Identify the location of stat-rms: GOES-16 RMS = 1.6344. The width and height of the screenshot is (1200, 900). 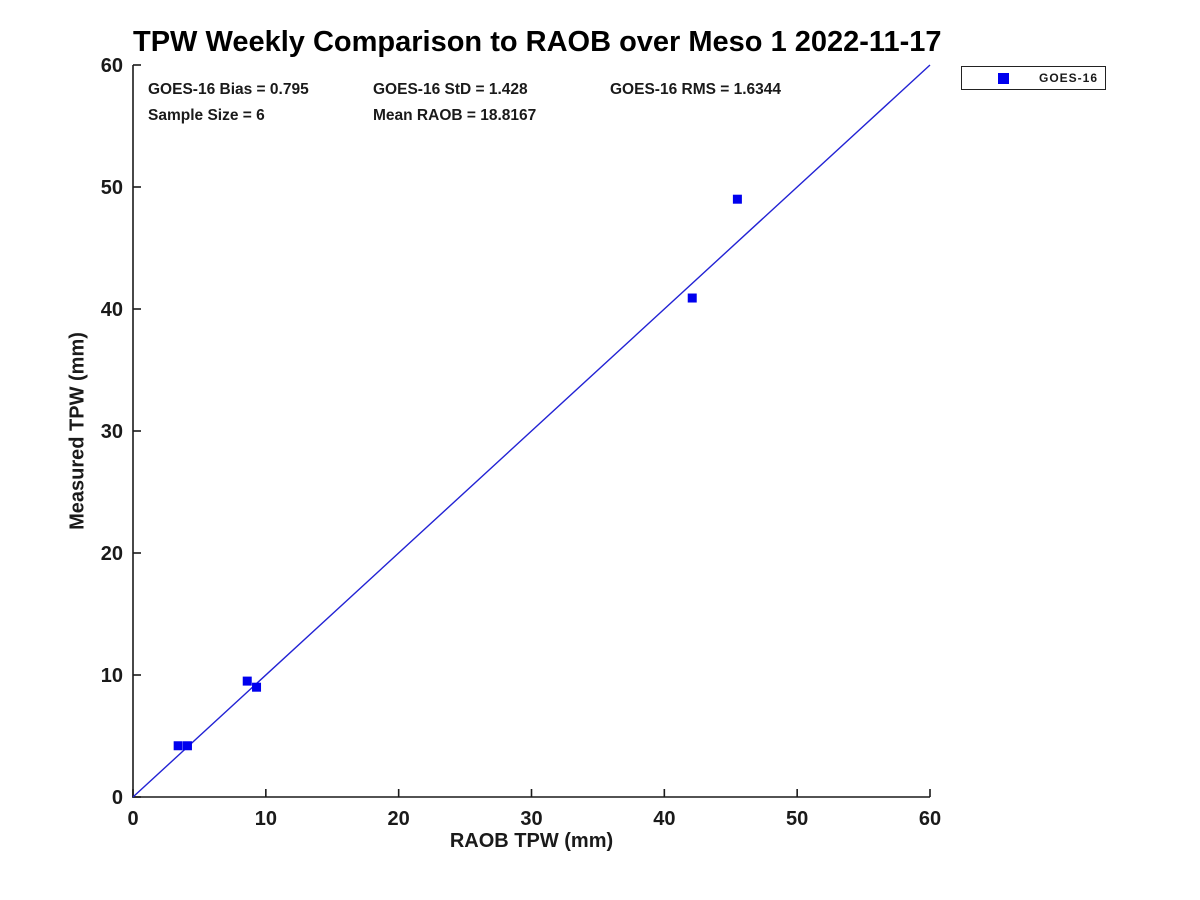
(696, 89).